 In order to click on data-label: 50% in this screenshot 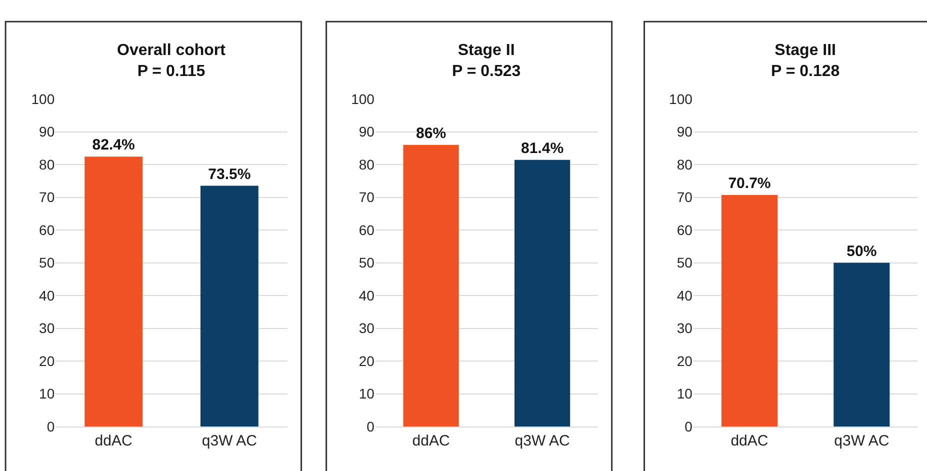, I will do `click(861, 251)`.